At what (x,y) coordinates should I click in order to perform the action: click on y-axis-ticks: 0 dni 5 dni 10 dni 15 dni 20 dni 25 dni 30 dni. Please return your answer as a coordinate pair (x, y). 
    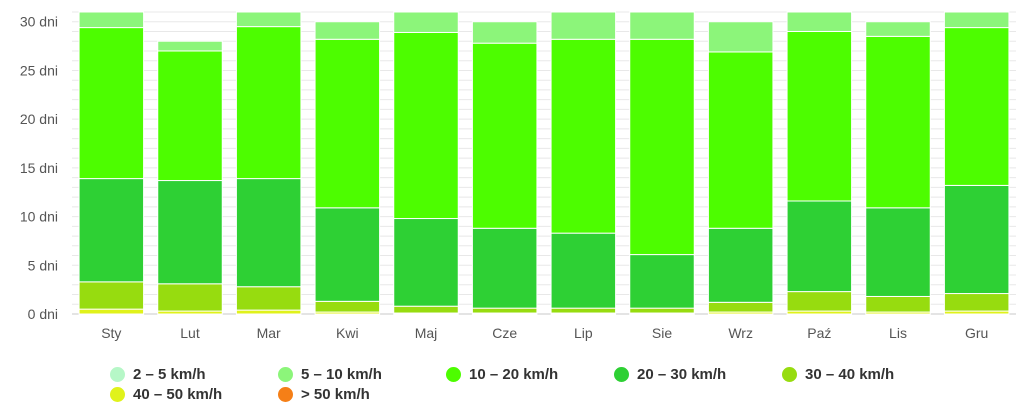
    Looking at the image, I should click on (39, 168).